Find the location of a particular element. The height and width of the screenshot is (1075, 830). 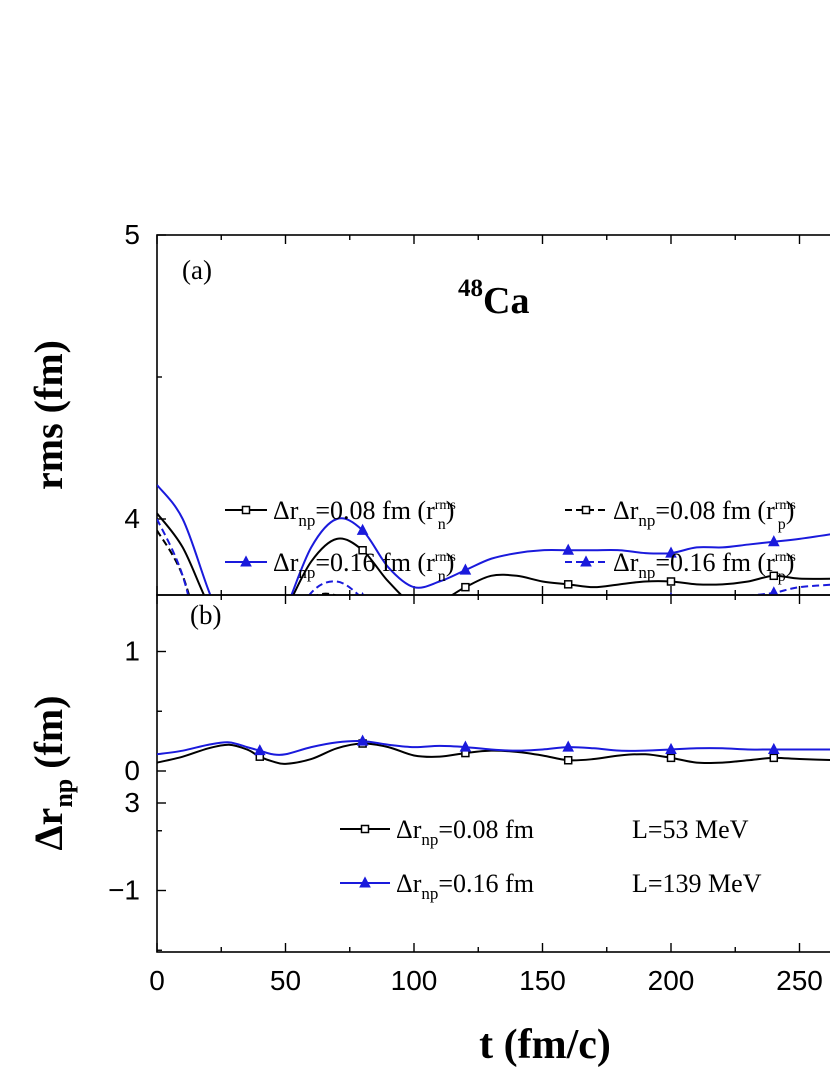

x-tick-label: 50 is located at coordinates (285, 980).